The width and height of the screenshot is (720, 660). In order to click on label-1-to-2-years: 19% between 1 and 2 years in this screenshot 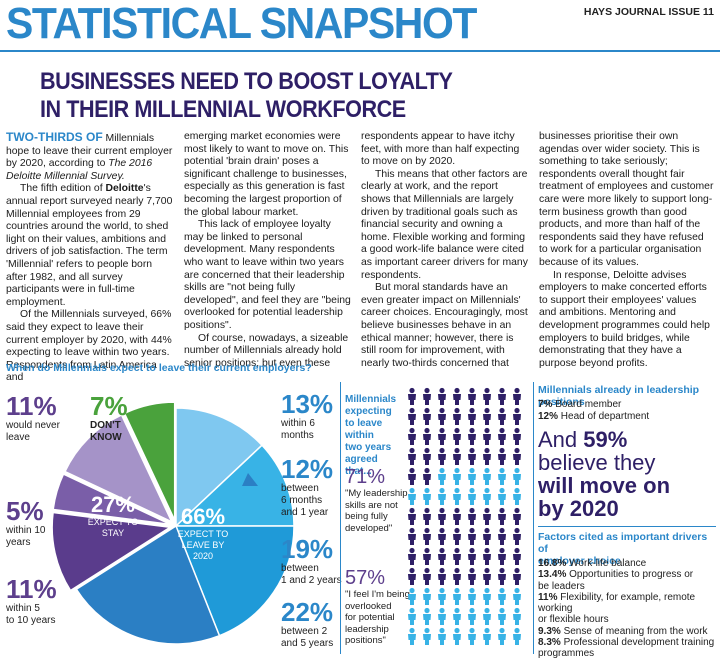, I will do `click(311, 560)`.